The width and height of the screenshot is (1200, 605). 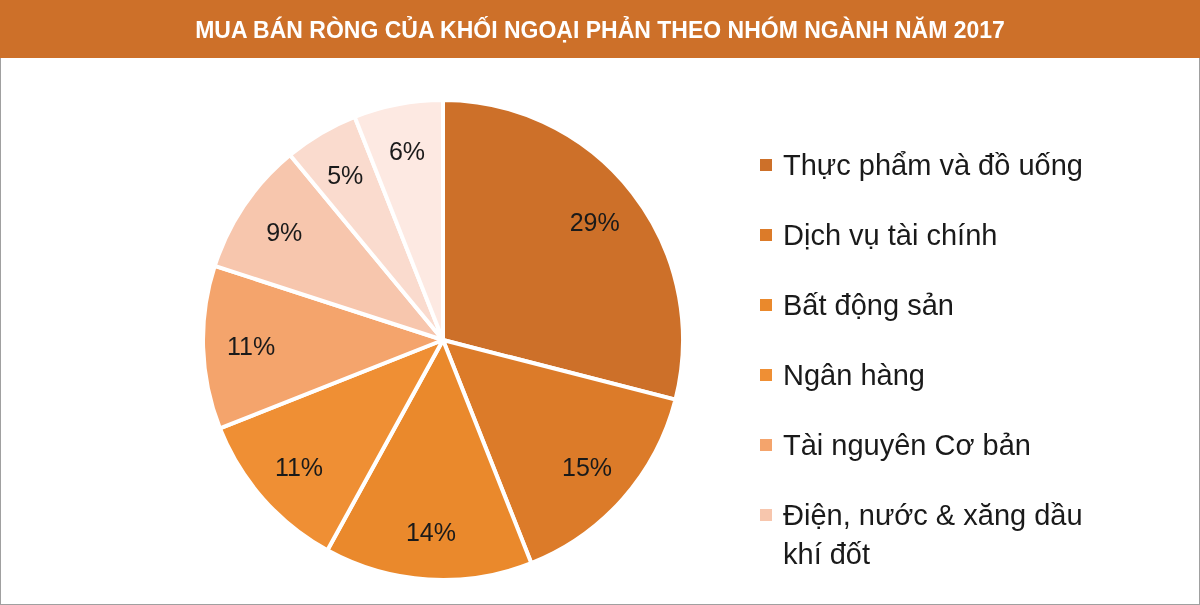 What do you see at coordinates (600, 29) in the screenshot?
I see `chart-title: MUA BÁN RÒNG CỦA KHỐI NGOẠI PHẢN THEO NHÓM NGÀNH NĂM 2017` at bounding box center [600, 29].